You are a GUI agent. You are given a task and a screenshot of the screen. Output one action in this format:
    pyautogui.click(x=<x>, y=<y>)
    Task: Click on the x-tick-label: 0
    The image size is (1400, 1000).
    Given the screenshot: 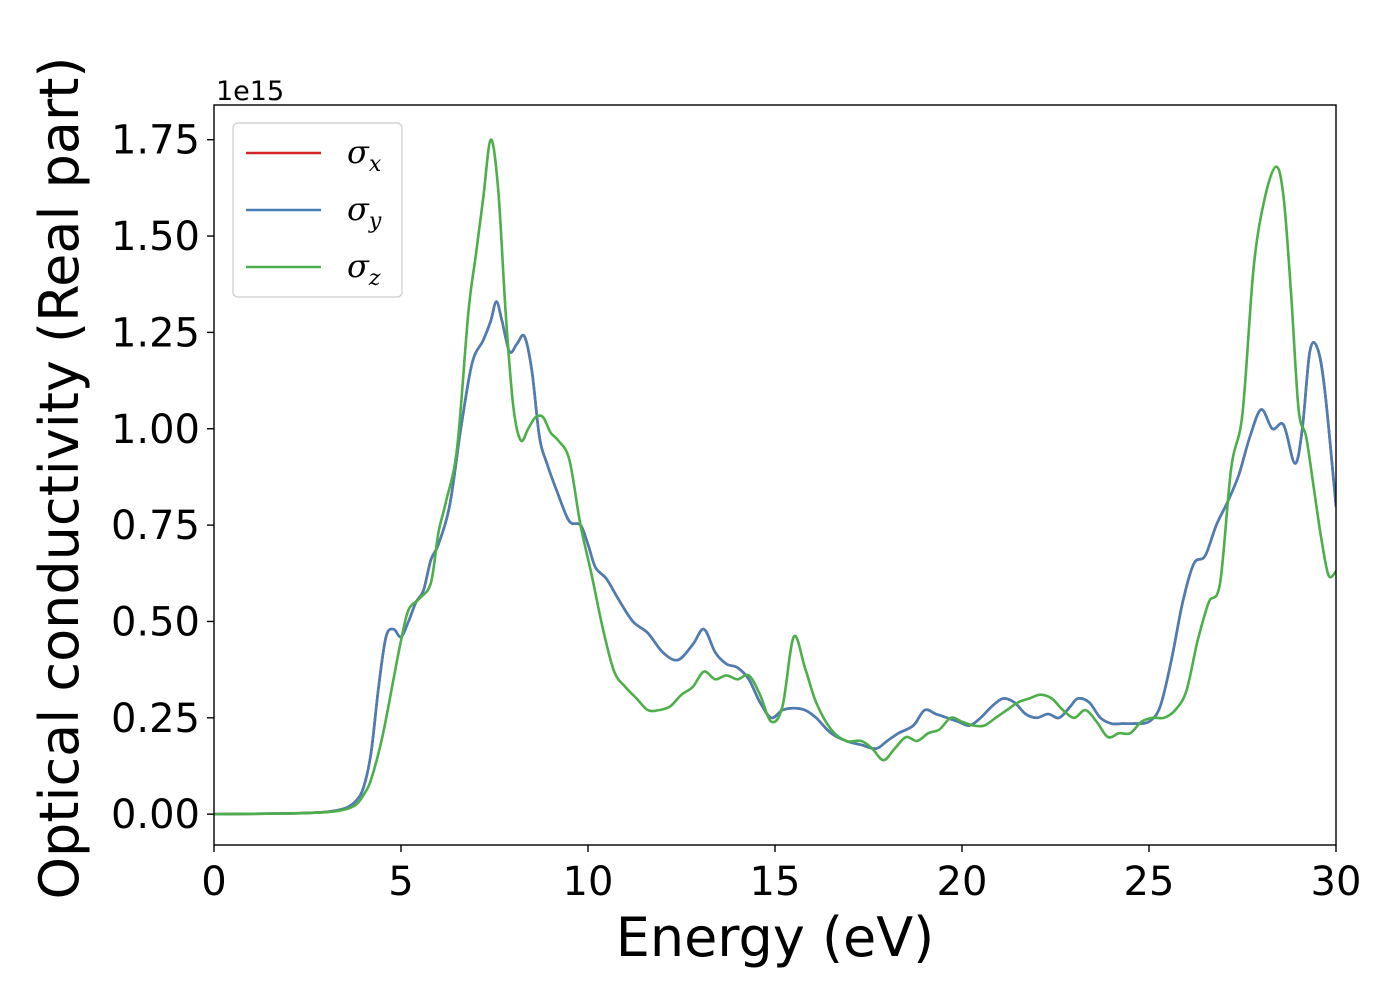 What is the action you would take?
    pyautogui.click(x=213, y=882)
    